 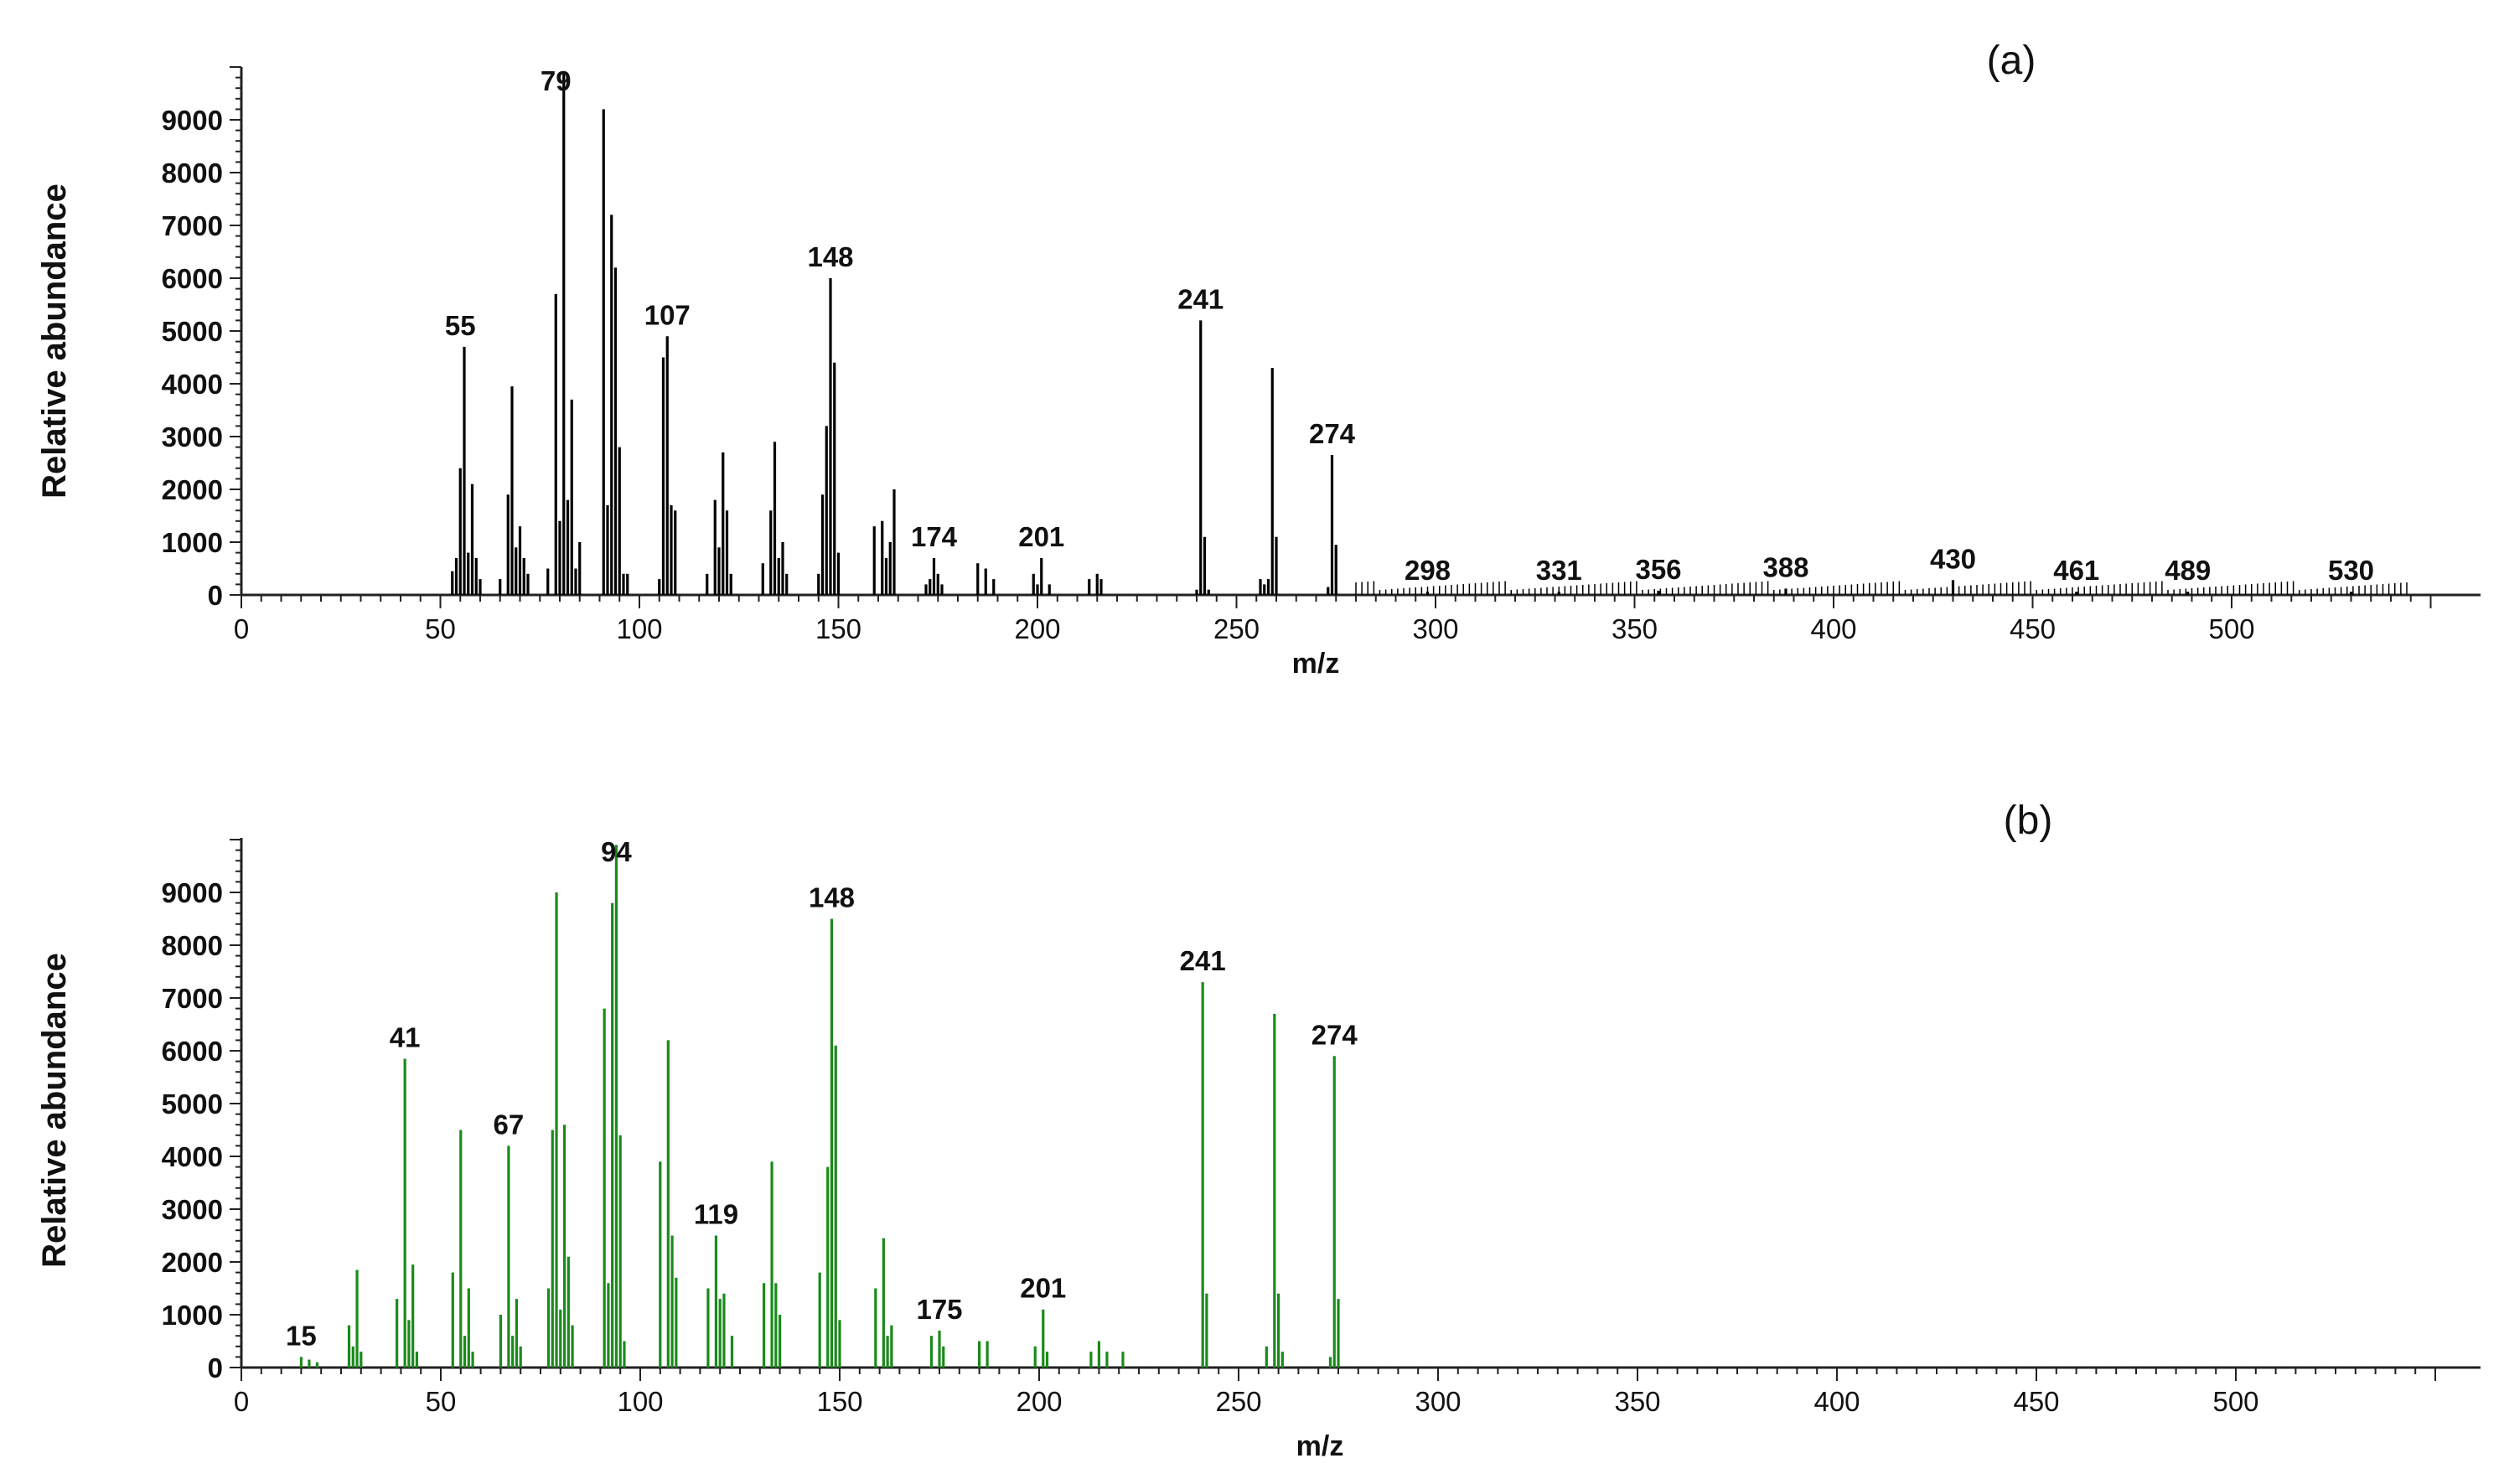 I want to click on panel-a-x-axis-label: m/z, so click(x=1316, y=664).